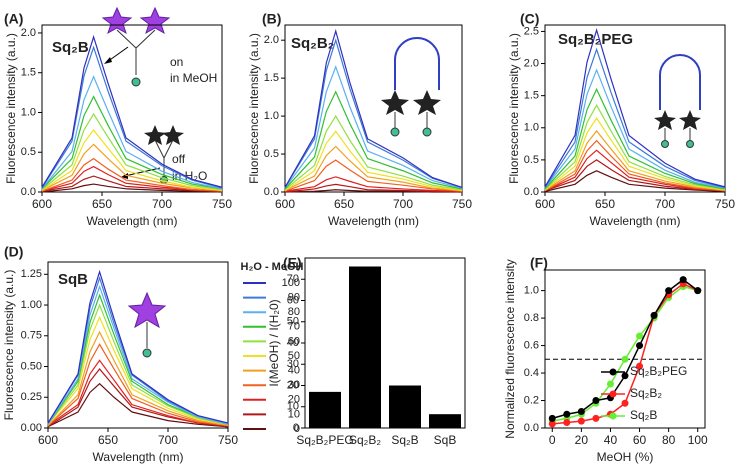 The height and width of the screenshot is (476, 742). Describe the element at coordinates (176, 62) in the screenshot. I see `annotation: on` at that location.